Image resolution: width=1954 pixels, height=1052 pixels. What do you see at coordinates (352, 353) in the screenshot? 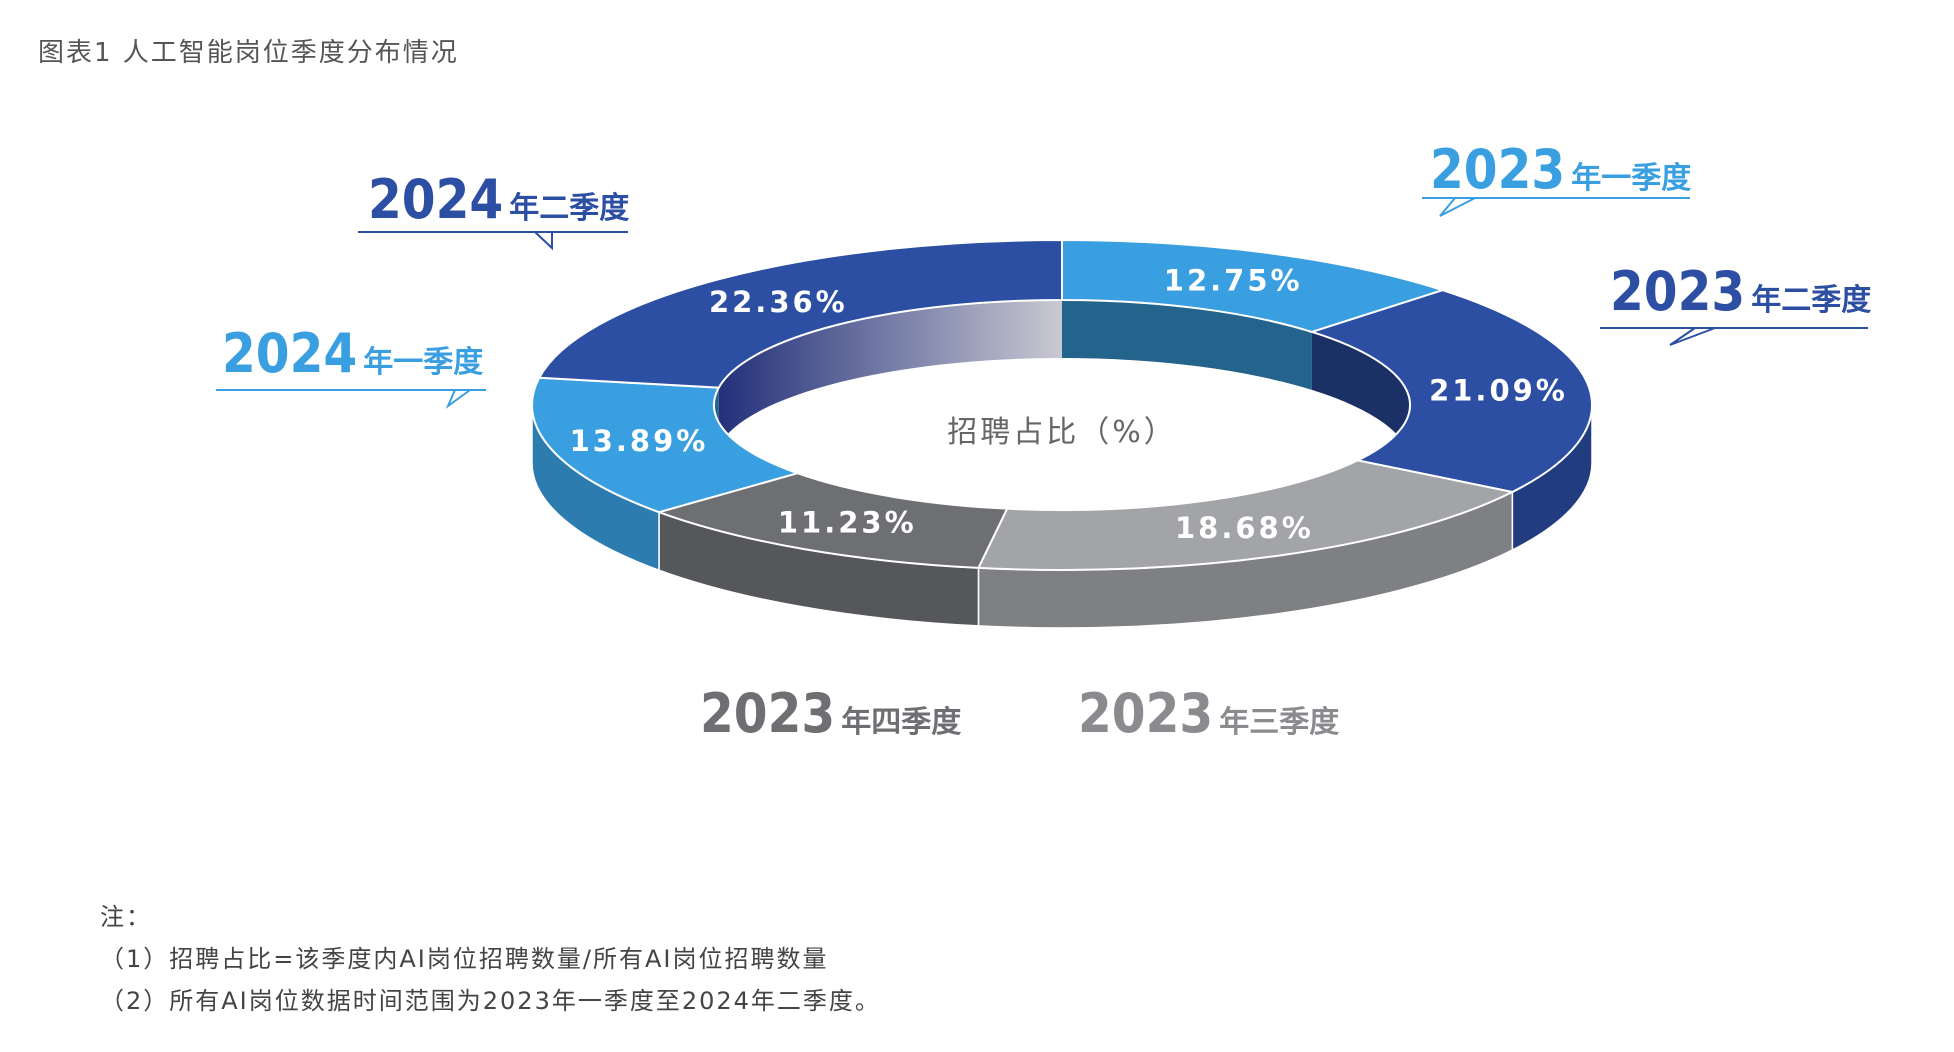
I see `callout-label-5: 2024 年一季度` at bounding box center [352, 353].